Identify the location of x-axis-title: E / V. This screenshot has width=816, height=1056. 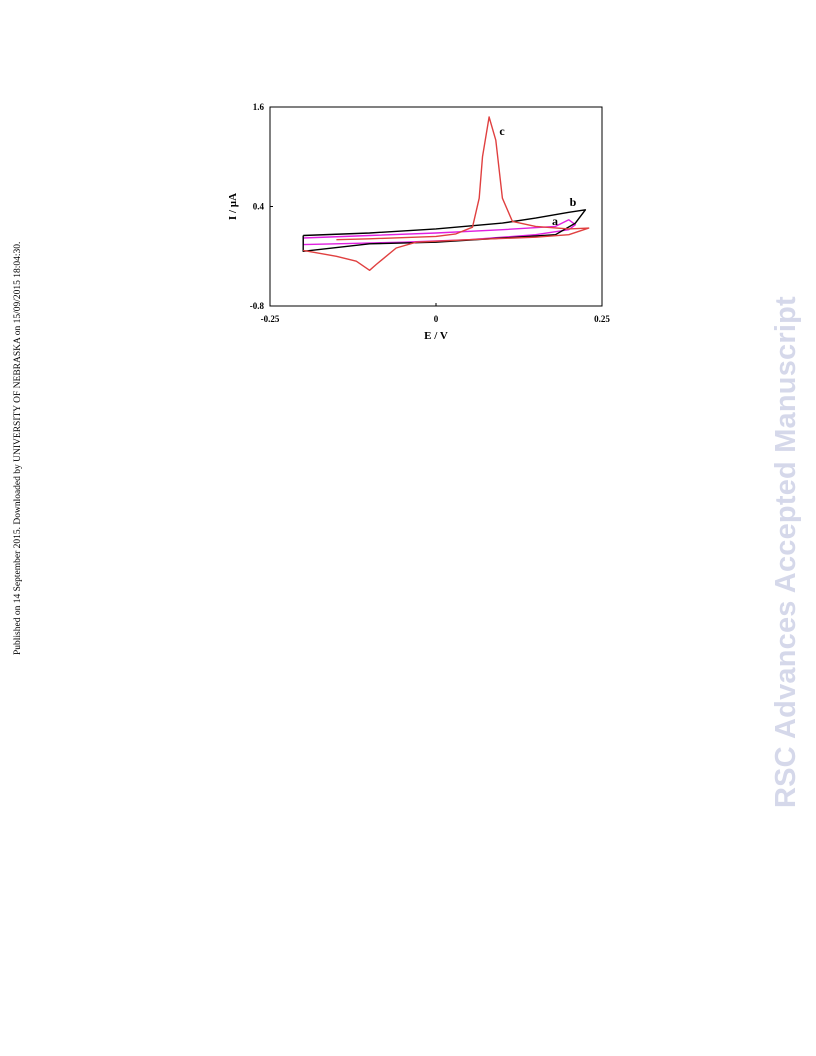
(436, 336).